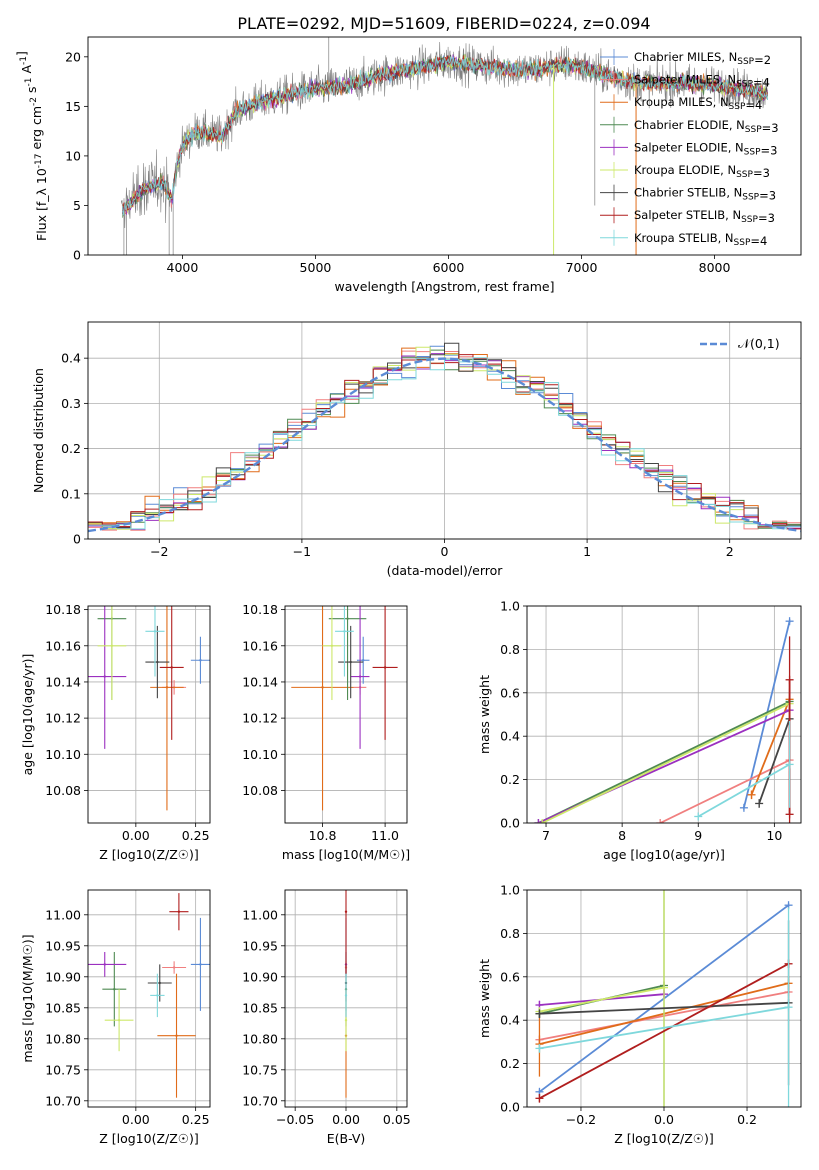  What do you see at coordinates (510, 1107) in the screenshot?
I see `y-tick-label: 0.0` at bounding box center [510, 1107].